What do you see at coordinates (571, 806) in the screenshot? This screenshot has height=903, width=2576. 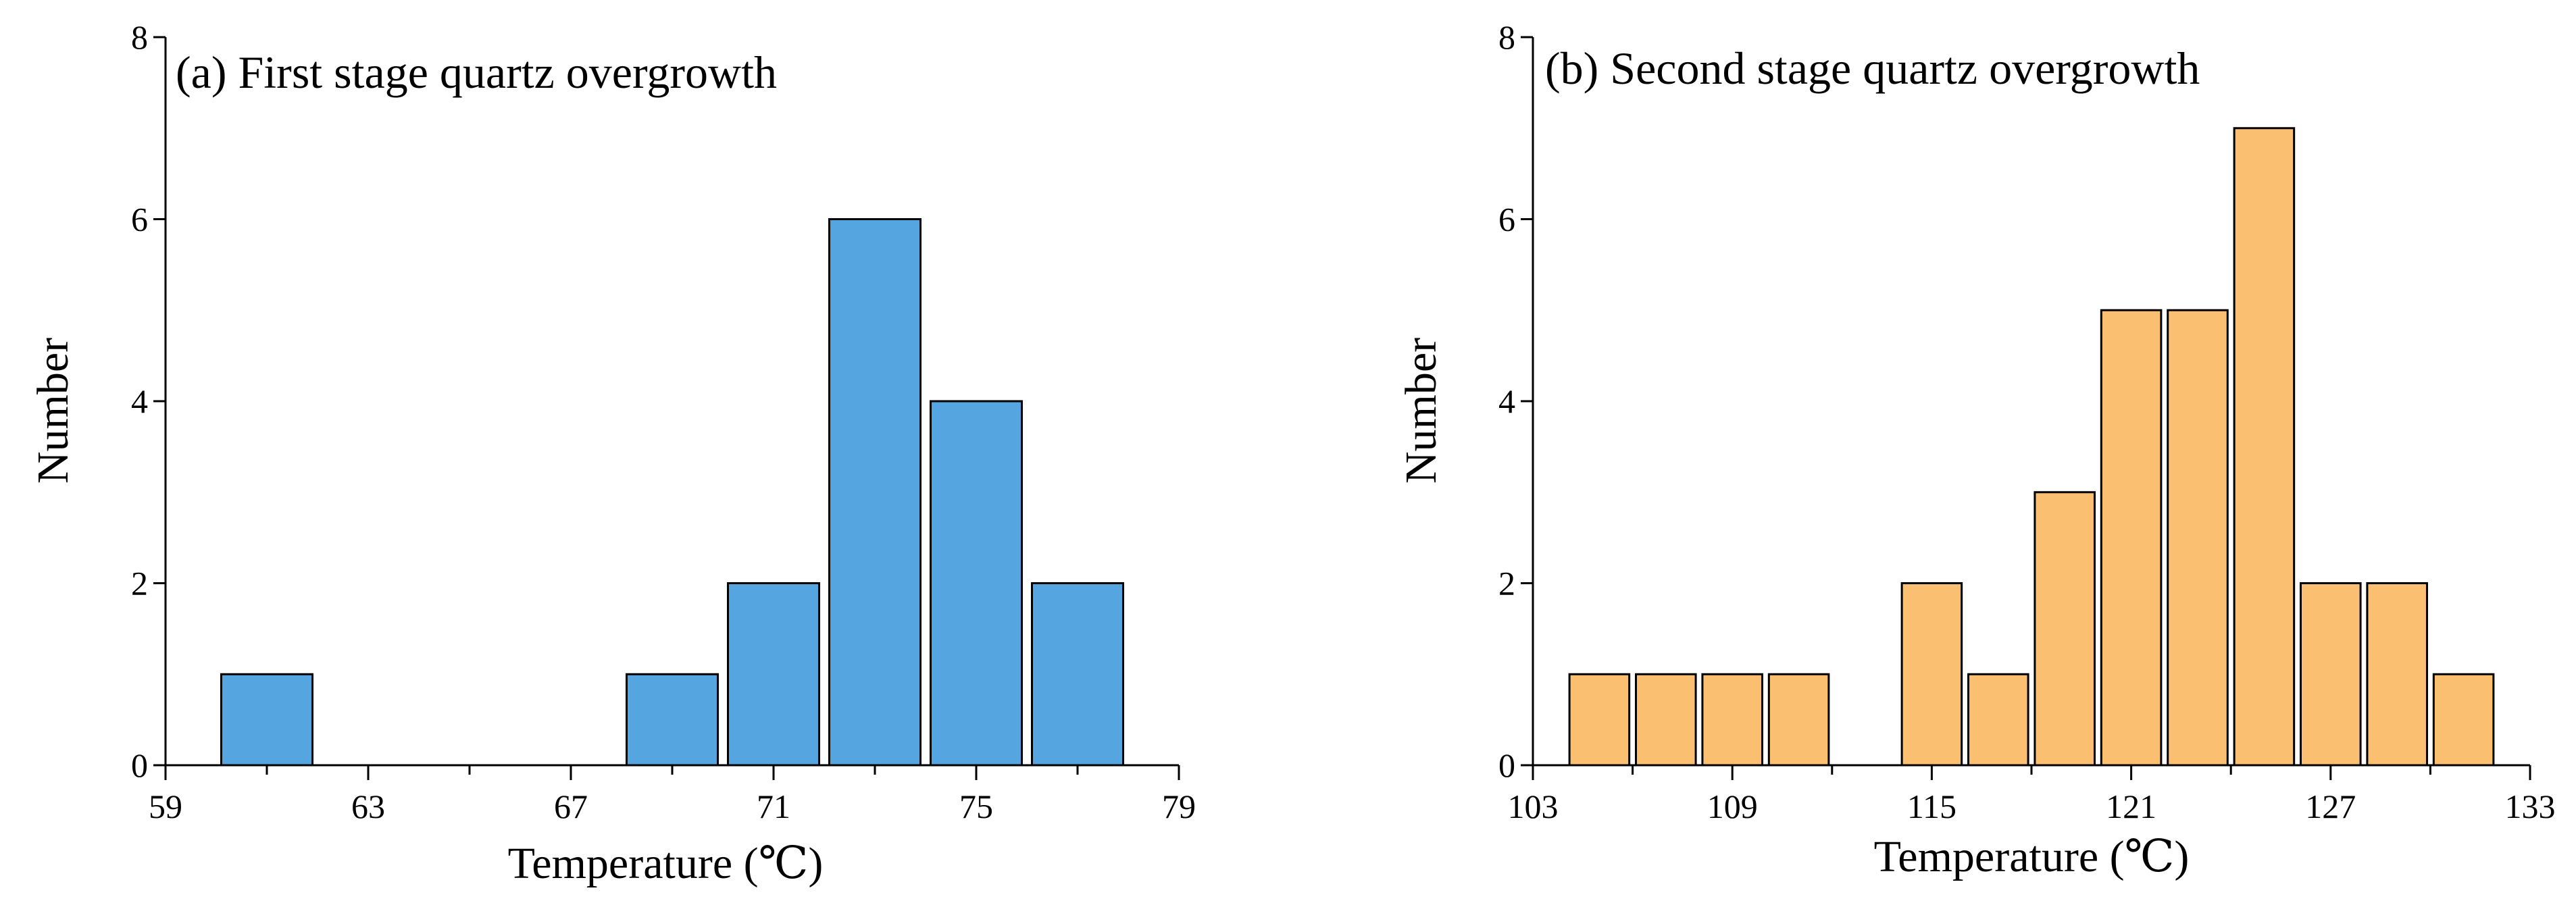 I see `panel-a-x-tick-label-2: 67` at bounding box center [571, 806].